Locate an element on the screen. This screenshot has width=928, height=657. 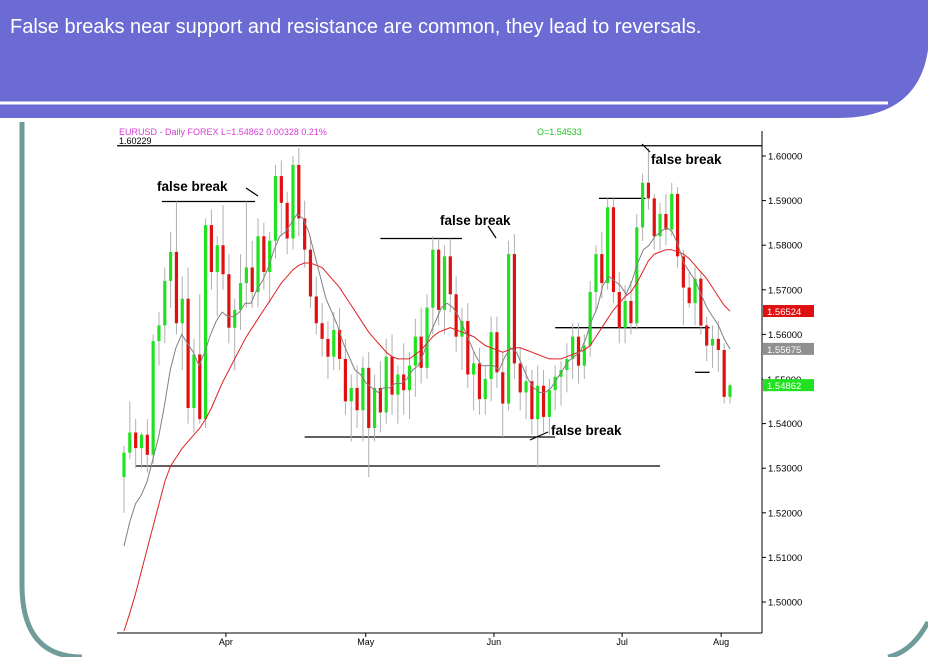
price-tick-label: 1.51000 is located at coordinates (785, 558).